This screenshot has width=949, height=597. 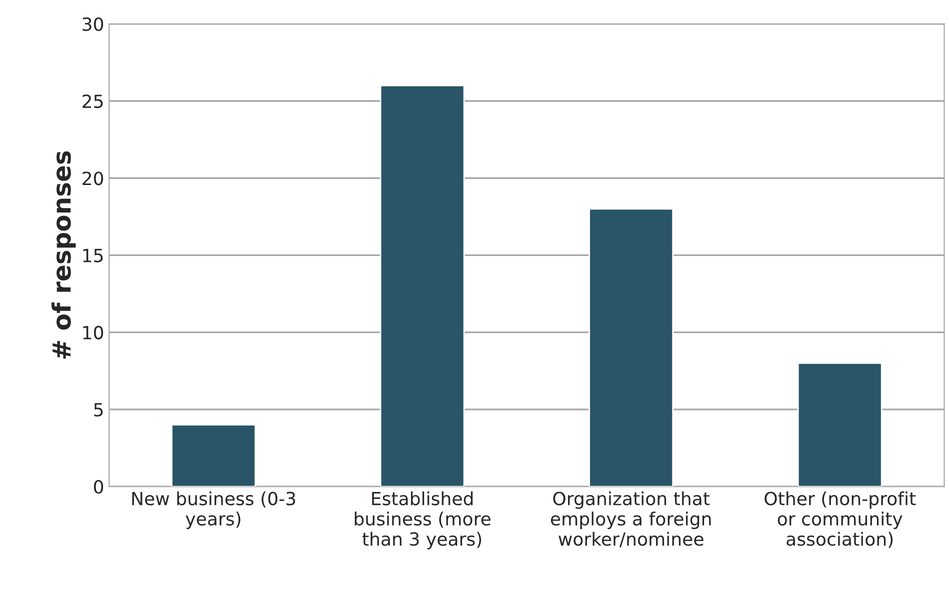 I want to click on y-tick-label: 20, so click(x=93, y=179).